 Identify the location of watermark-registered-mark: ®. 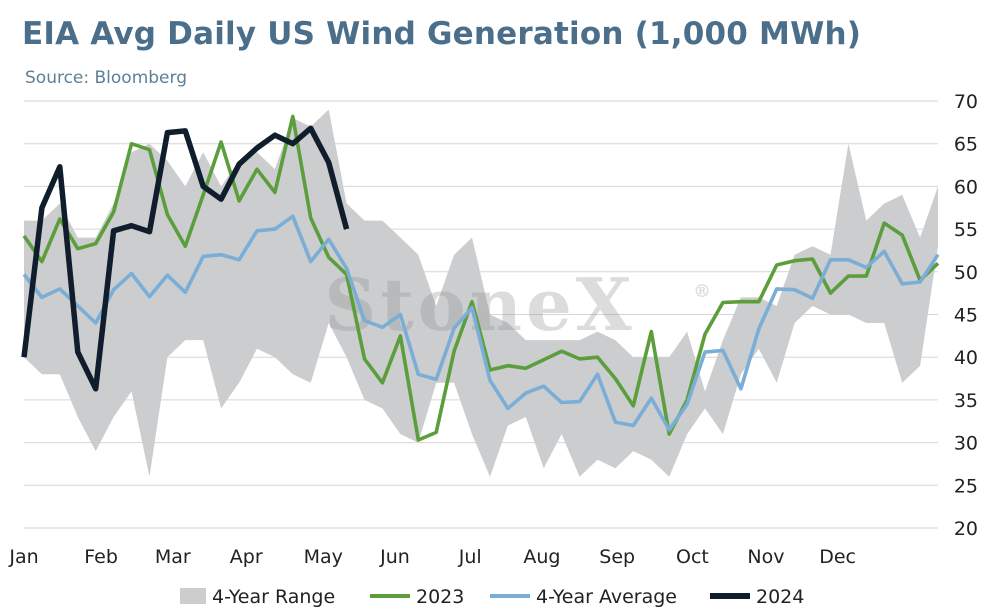
(702, 291).